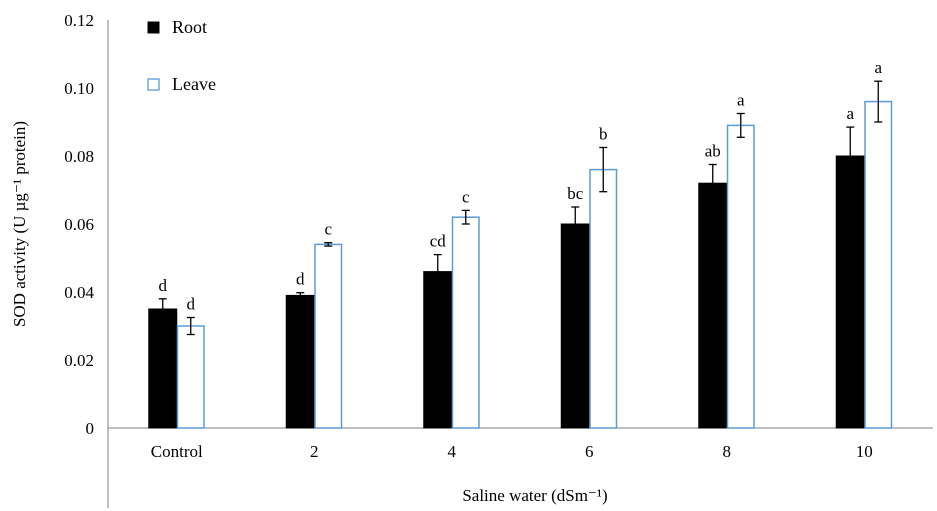 The width and height of the screenshot is (937, 511). I want to click on x-category-labels: Control 2 4 6 8 10, so click(512, 451).